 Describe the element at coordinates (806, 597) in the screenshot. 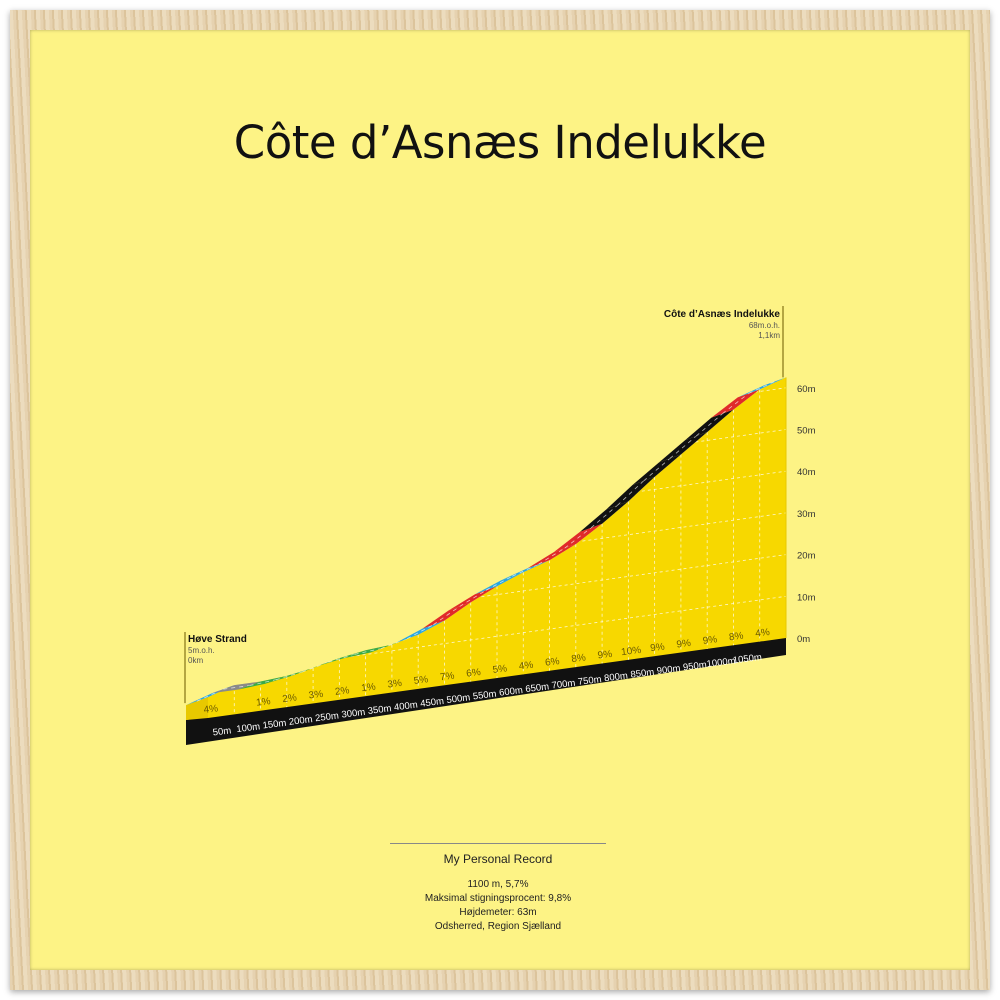

I see `y-axis-label: 10m` at that location.